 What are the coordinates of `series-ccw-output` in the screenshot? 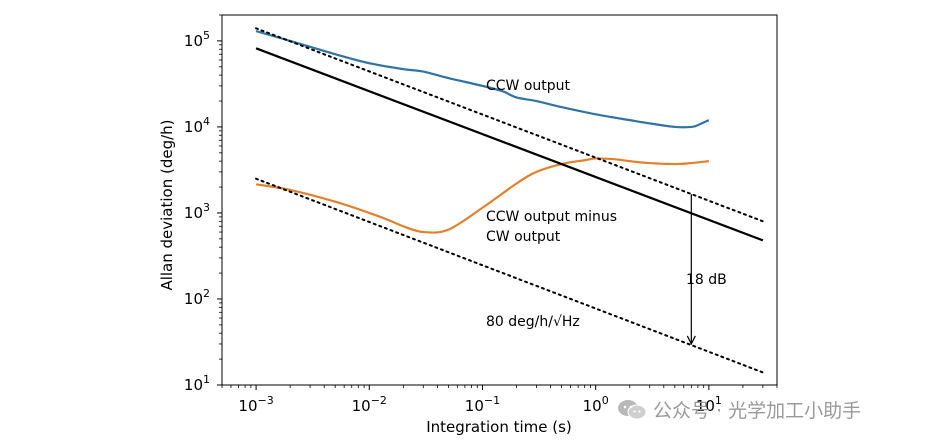 It's located at (482, 79).